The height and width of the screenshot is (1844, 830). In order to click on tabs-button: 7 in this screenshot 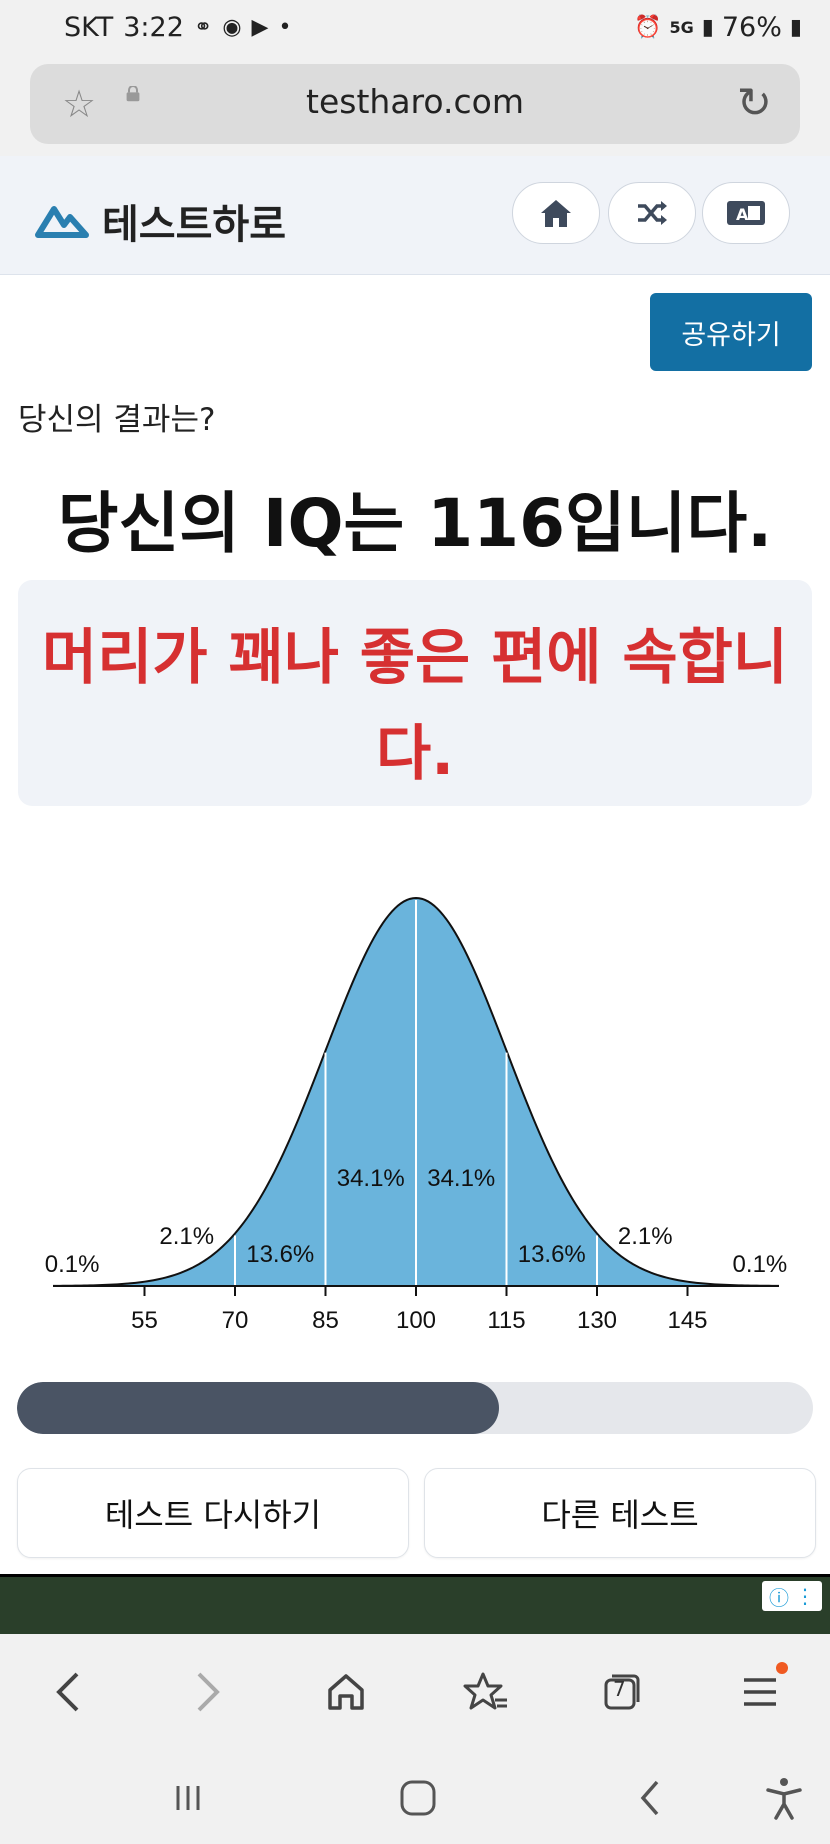, I will do `click(622, 1692)`.